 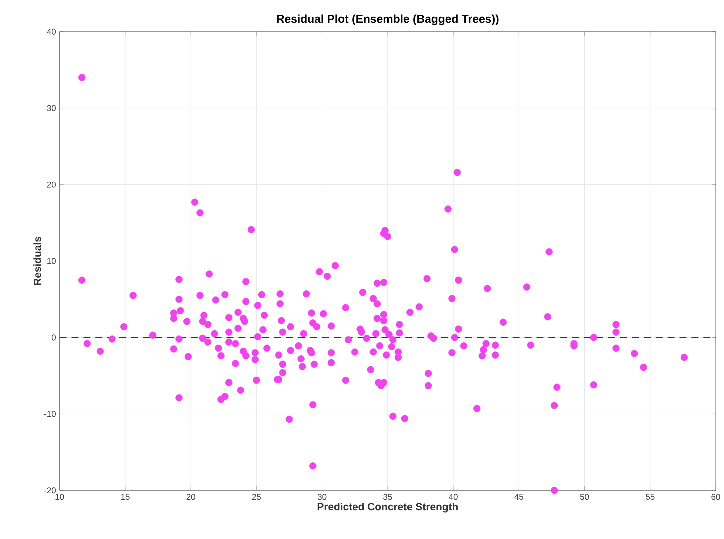 What do you see at coordinates (125, 497) in the screenshot?
I see `x-tick-label: 15` at bounding box center [125, 497].